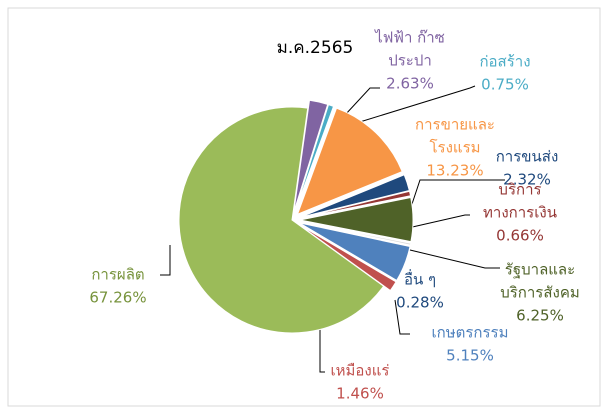 The height and width of the screenshot is (407, 606). What do you see at coordinates (527, 157) in the screenshot?
I see `slice-label: การขนส่ง` at bounding box center [527, 157].